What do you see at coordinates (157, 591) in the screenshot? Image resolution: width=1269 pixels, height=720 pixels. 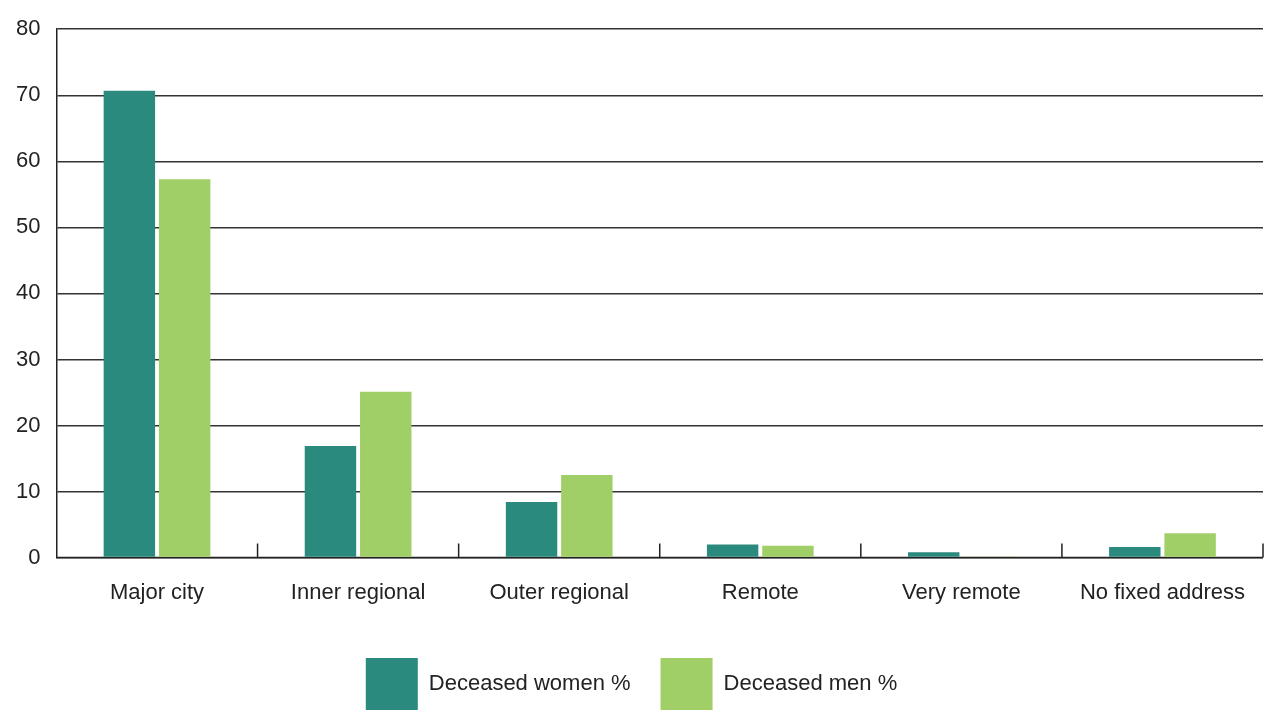 I see `x-tick-label: Major city` at bounding box center [157, 591].